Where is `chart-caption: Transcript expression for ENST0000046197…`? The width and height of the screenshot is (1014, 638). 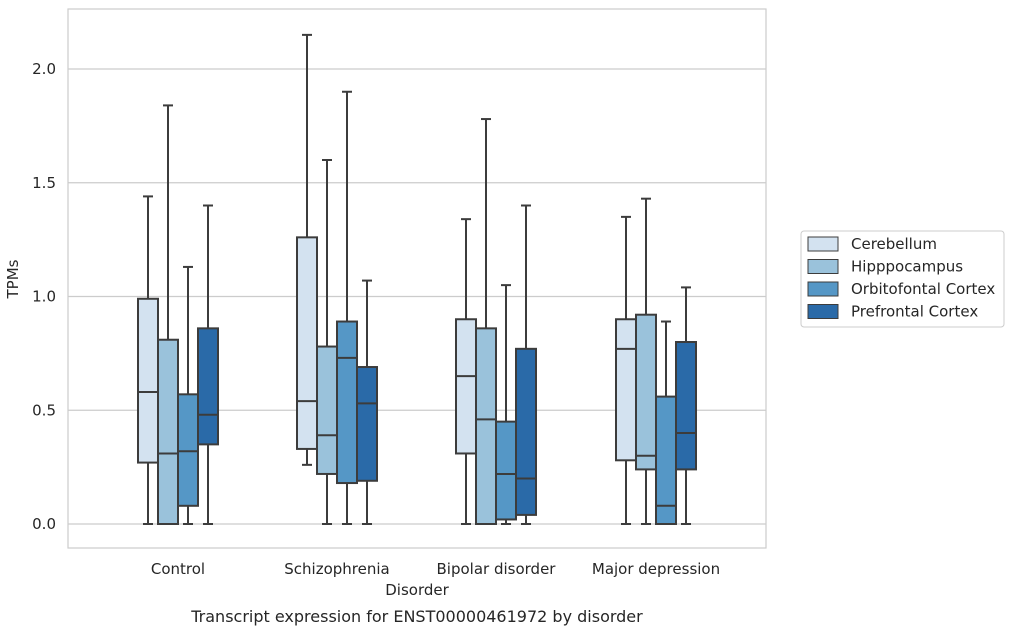
chart-caption: Transcript expression for ENST0000046197… is located at coordinates (416, 616).